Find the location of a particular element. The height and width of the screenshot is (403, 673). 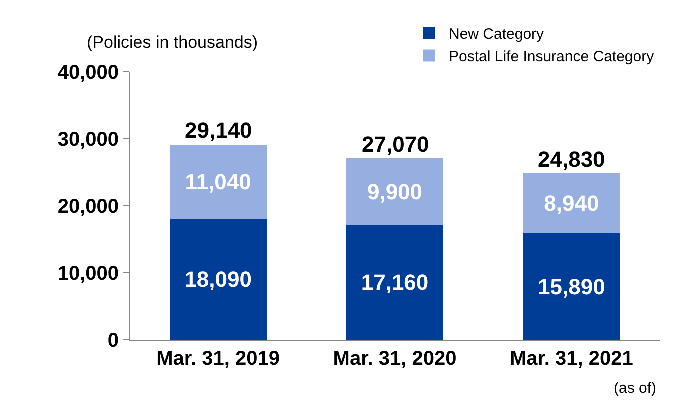

data-label: 15,890 is located at coordinates (572, 287).